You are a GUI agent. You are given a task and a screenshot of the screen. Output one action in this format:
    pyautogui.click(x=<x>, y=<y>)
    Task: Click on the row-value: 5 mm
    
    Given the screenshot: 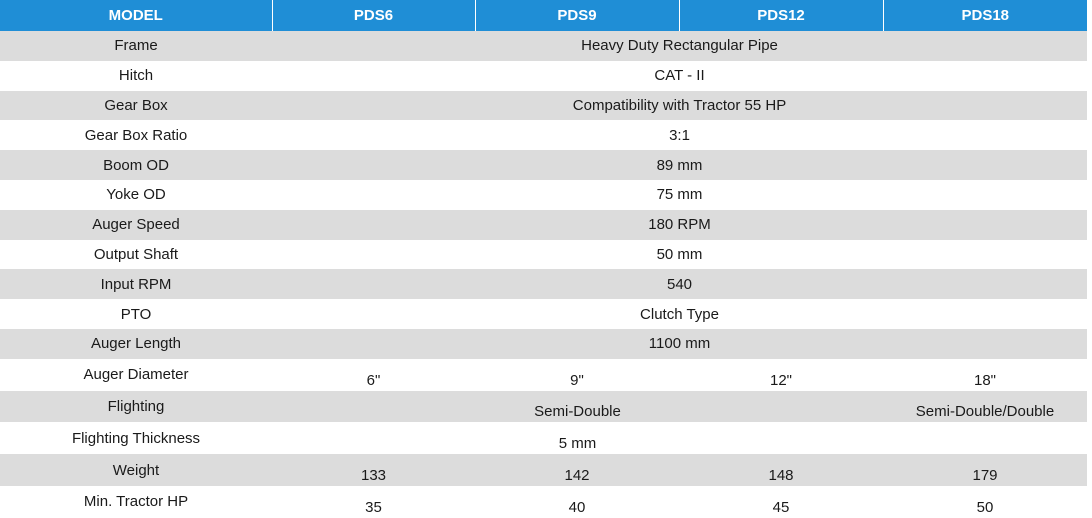 What is the action you would take?
    pyautogui.click(x=577, y=438)
    